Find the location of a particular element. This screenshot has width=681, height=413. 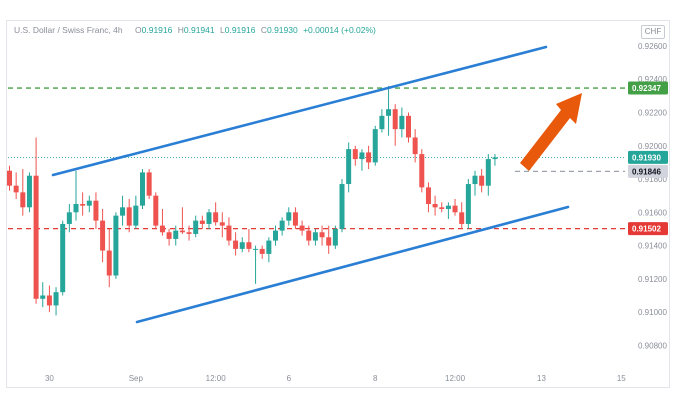

currency-button: CHF is located at coordinates (653, 32).